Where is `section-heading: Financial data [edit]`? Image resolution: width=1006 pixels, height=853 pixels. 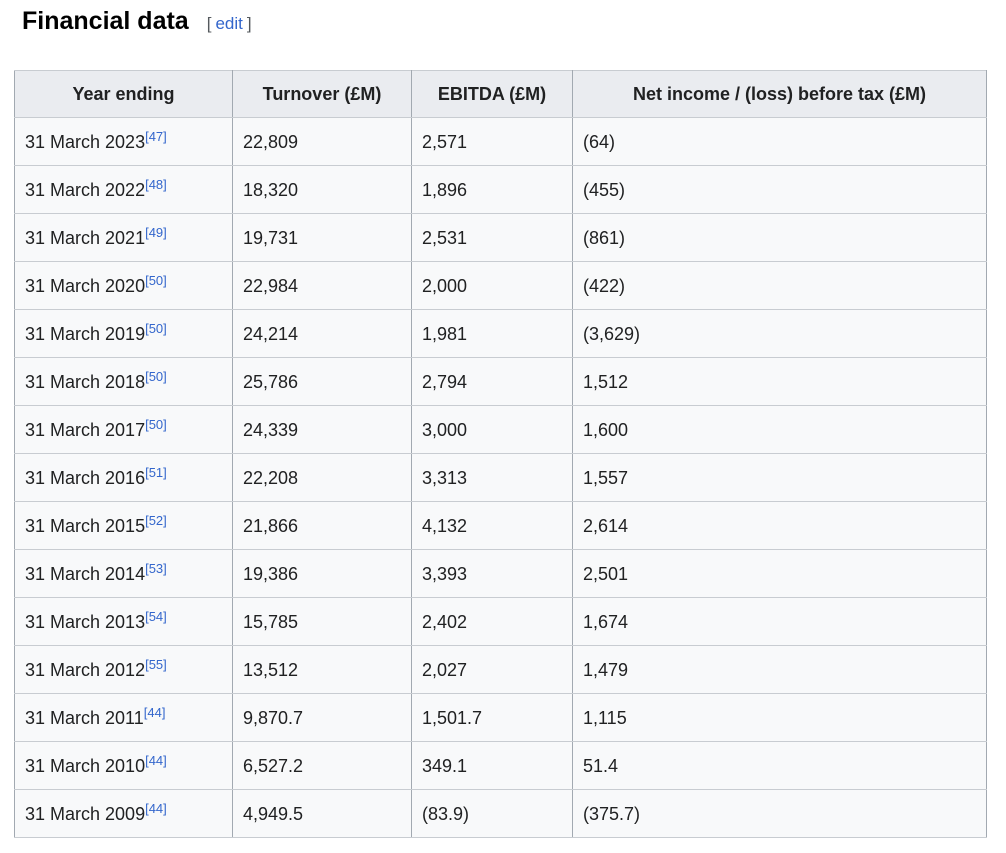
section-heading: Financial data [edit] is located at coordinates (514, 21).